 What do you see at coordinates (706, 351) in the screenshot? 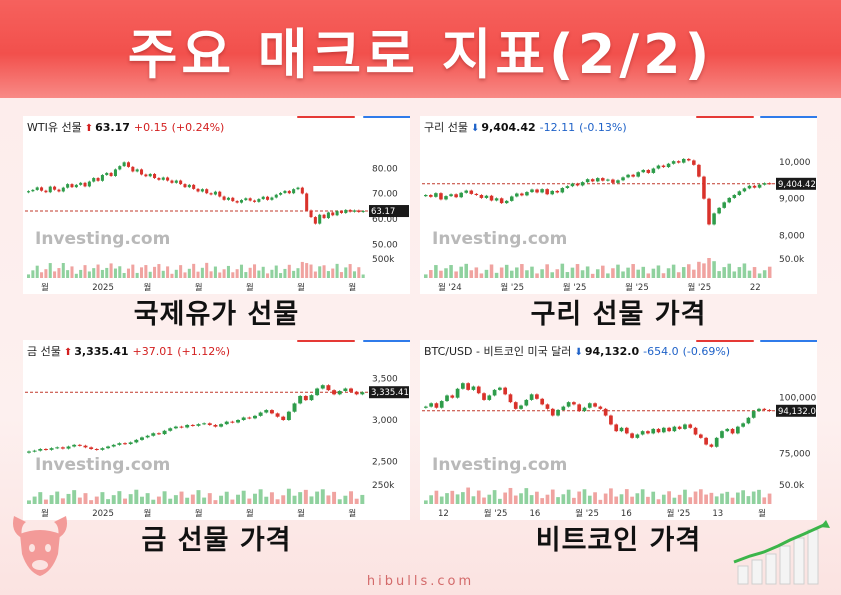
I see `price-change-pct: (-0.69%)` at bounding box center [706, 351].